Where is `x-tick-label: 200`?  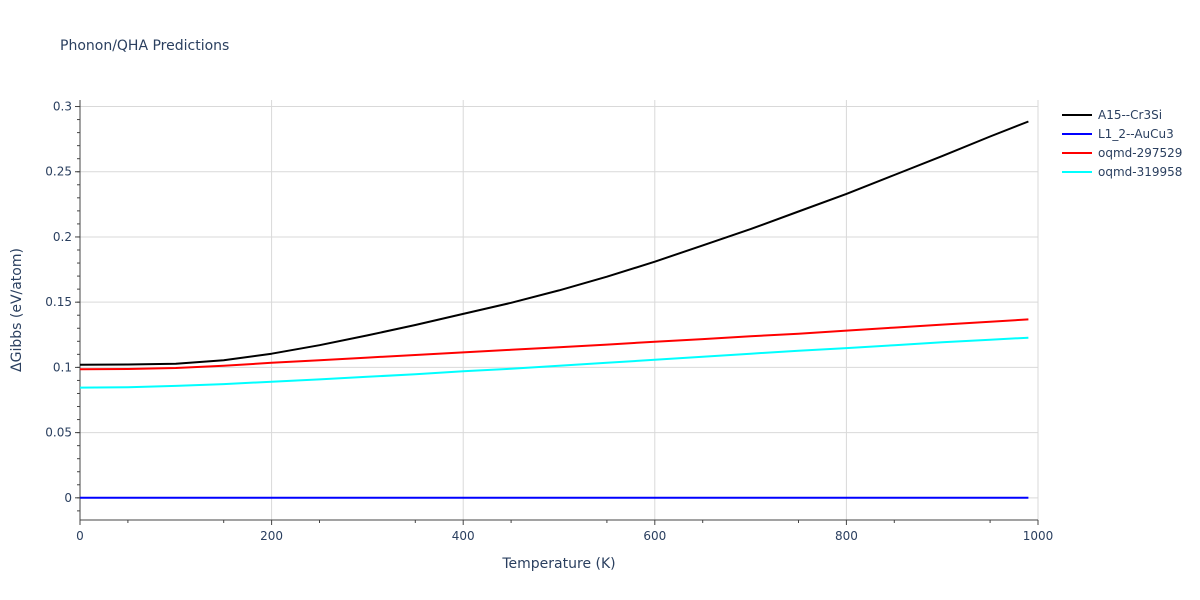 x-tick-label: 200 is located at coordinates (271, 536).